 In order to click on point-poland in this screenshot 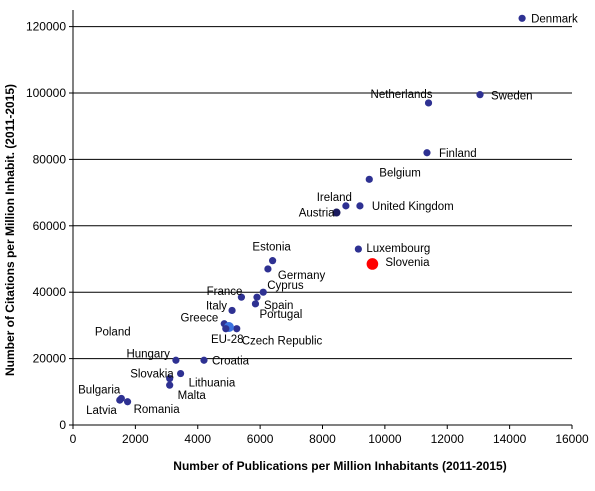, I will do `click(226, 329)`.